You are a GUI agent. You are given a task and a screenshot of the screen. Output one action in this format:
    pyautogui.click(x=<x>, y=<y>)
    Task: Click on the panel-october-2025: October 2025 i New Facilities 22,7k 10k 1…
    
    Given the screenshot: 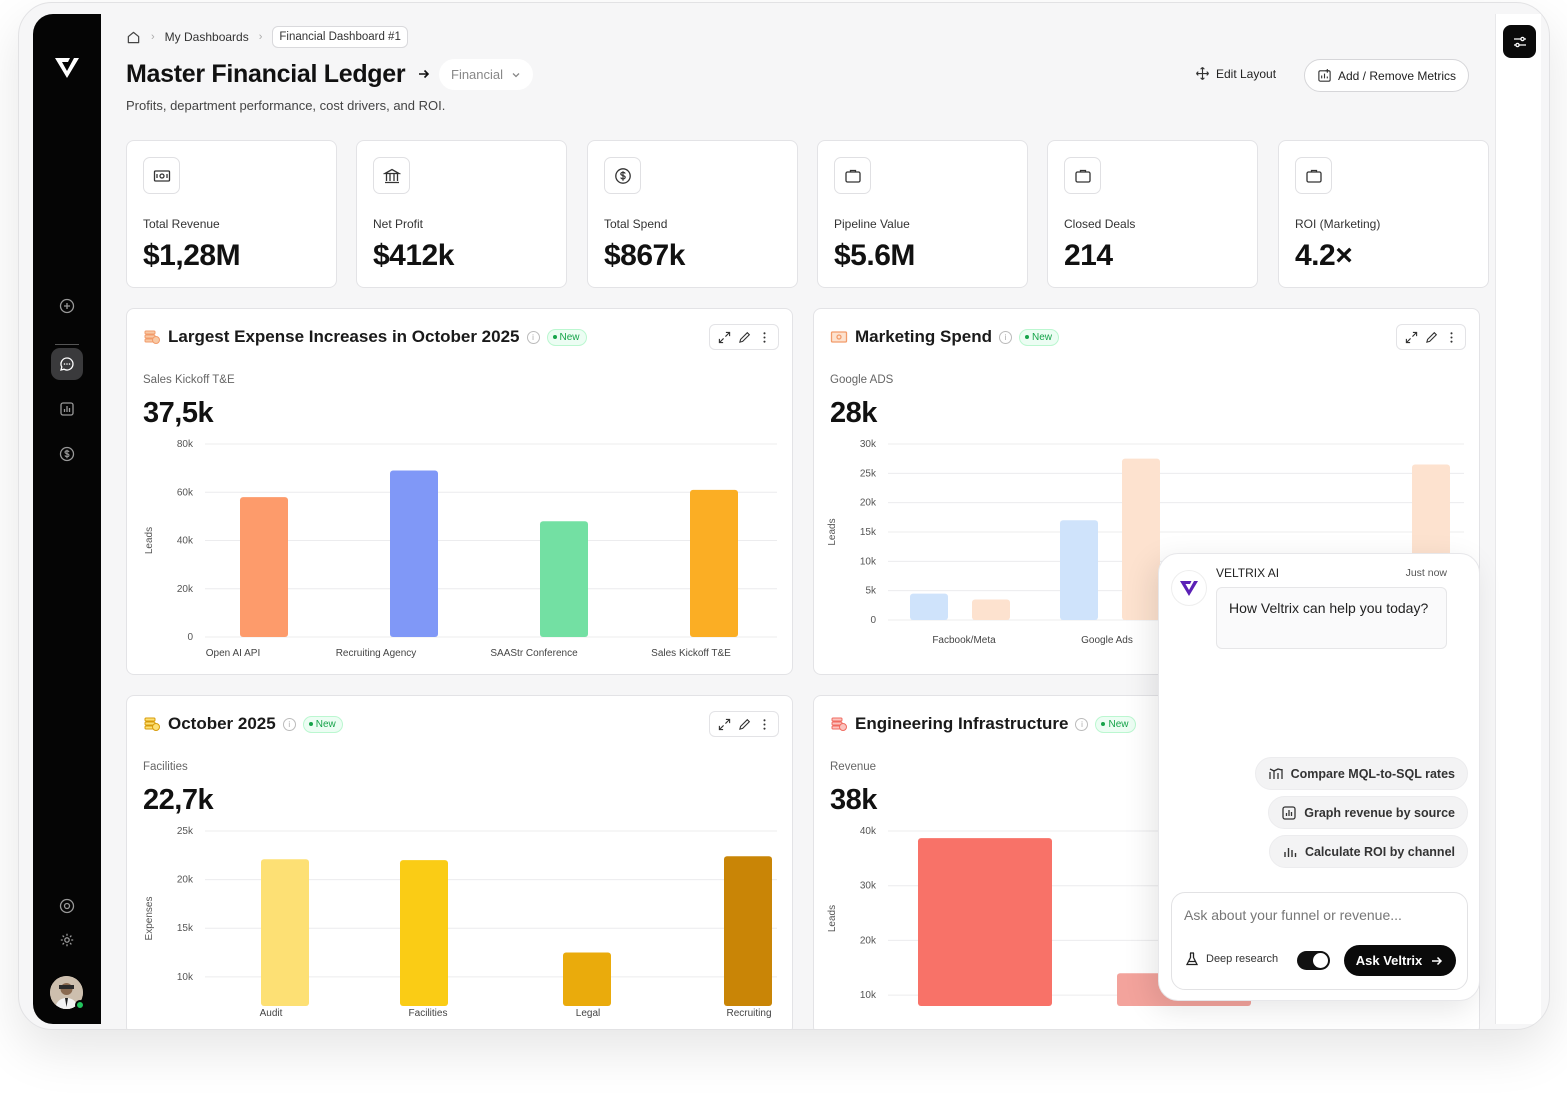 What is the action you would take?
    pyautogui.click(x=459, y=862)
    